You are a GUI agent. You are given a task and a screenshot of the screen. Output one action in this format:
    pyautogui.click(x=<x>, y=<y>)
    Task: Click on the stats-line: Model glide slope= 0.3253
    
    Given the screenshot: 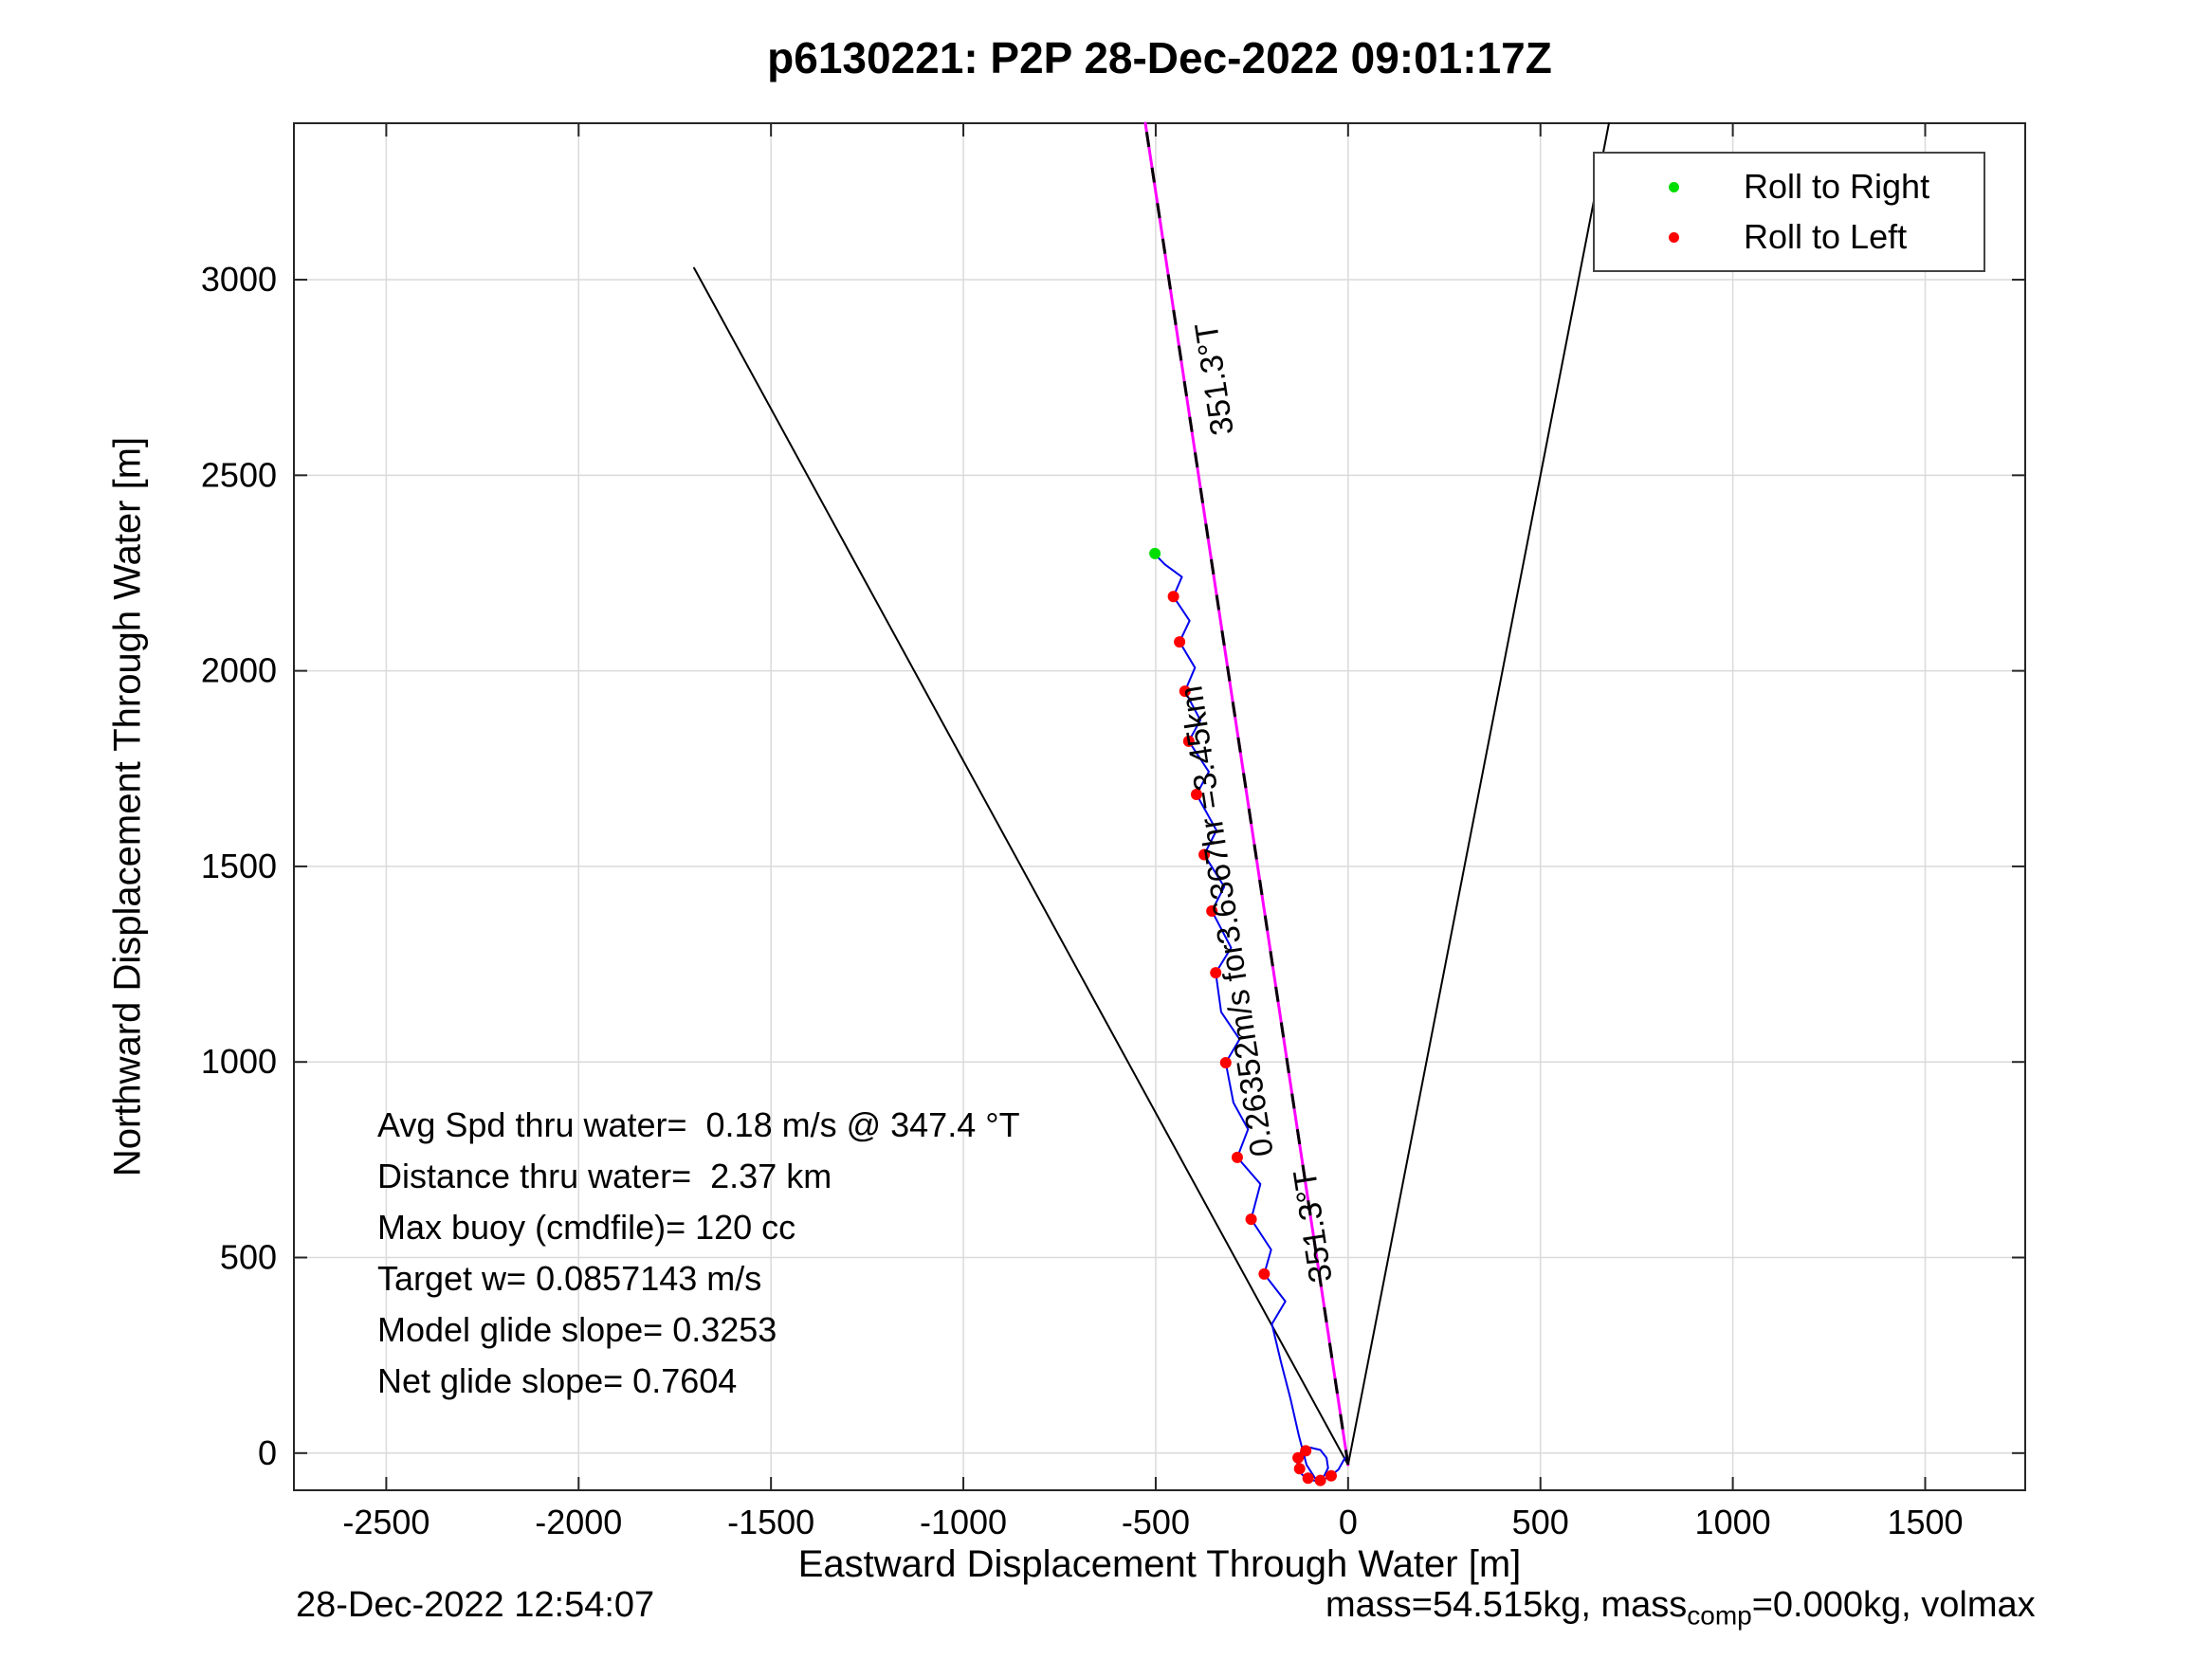 What is the action you would take?
    pyautogui.click(x=577, y=1329)
    